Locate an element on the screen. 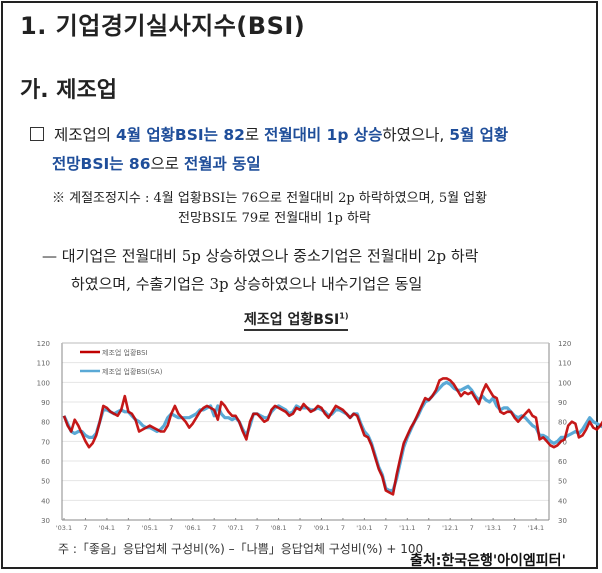 The width and height of the screenshot is (602, 573). highlight-text: 전망BSI는 86 is located at coordinates (101, 164).